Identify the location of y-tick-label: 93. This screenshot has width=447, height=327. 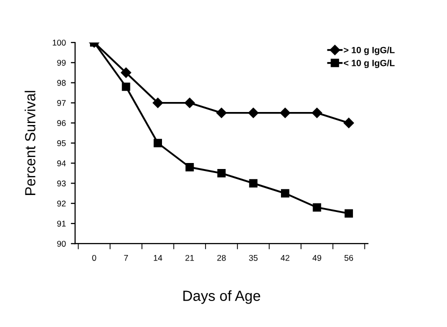
(61, 183).